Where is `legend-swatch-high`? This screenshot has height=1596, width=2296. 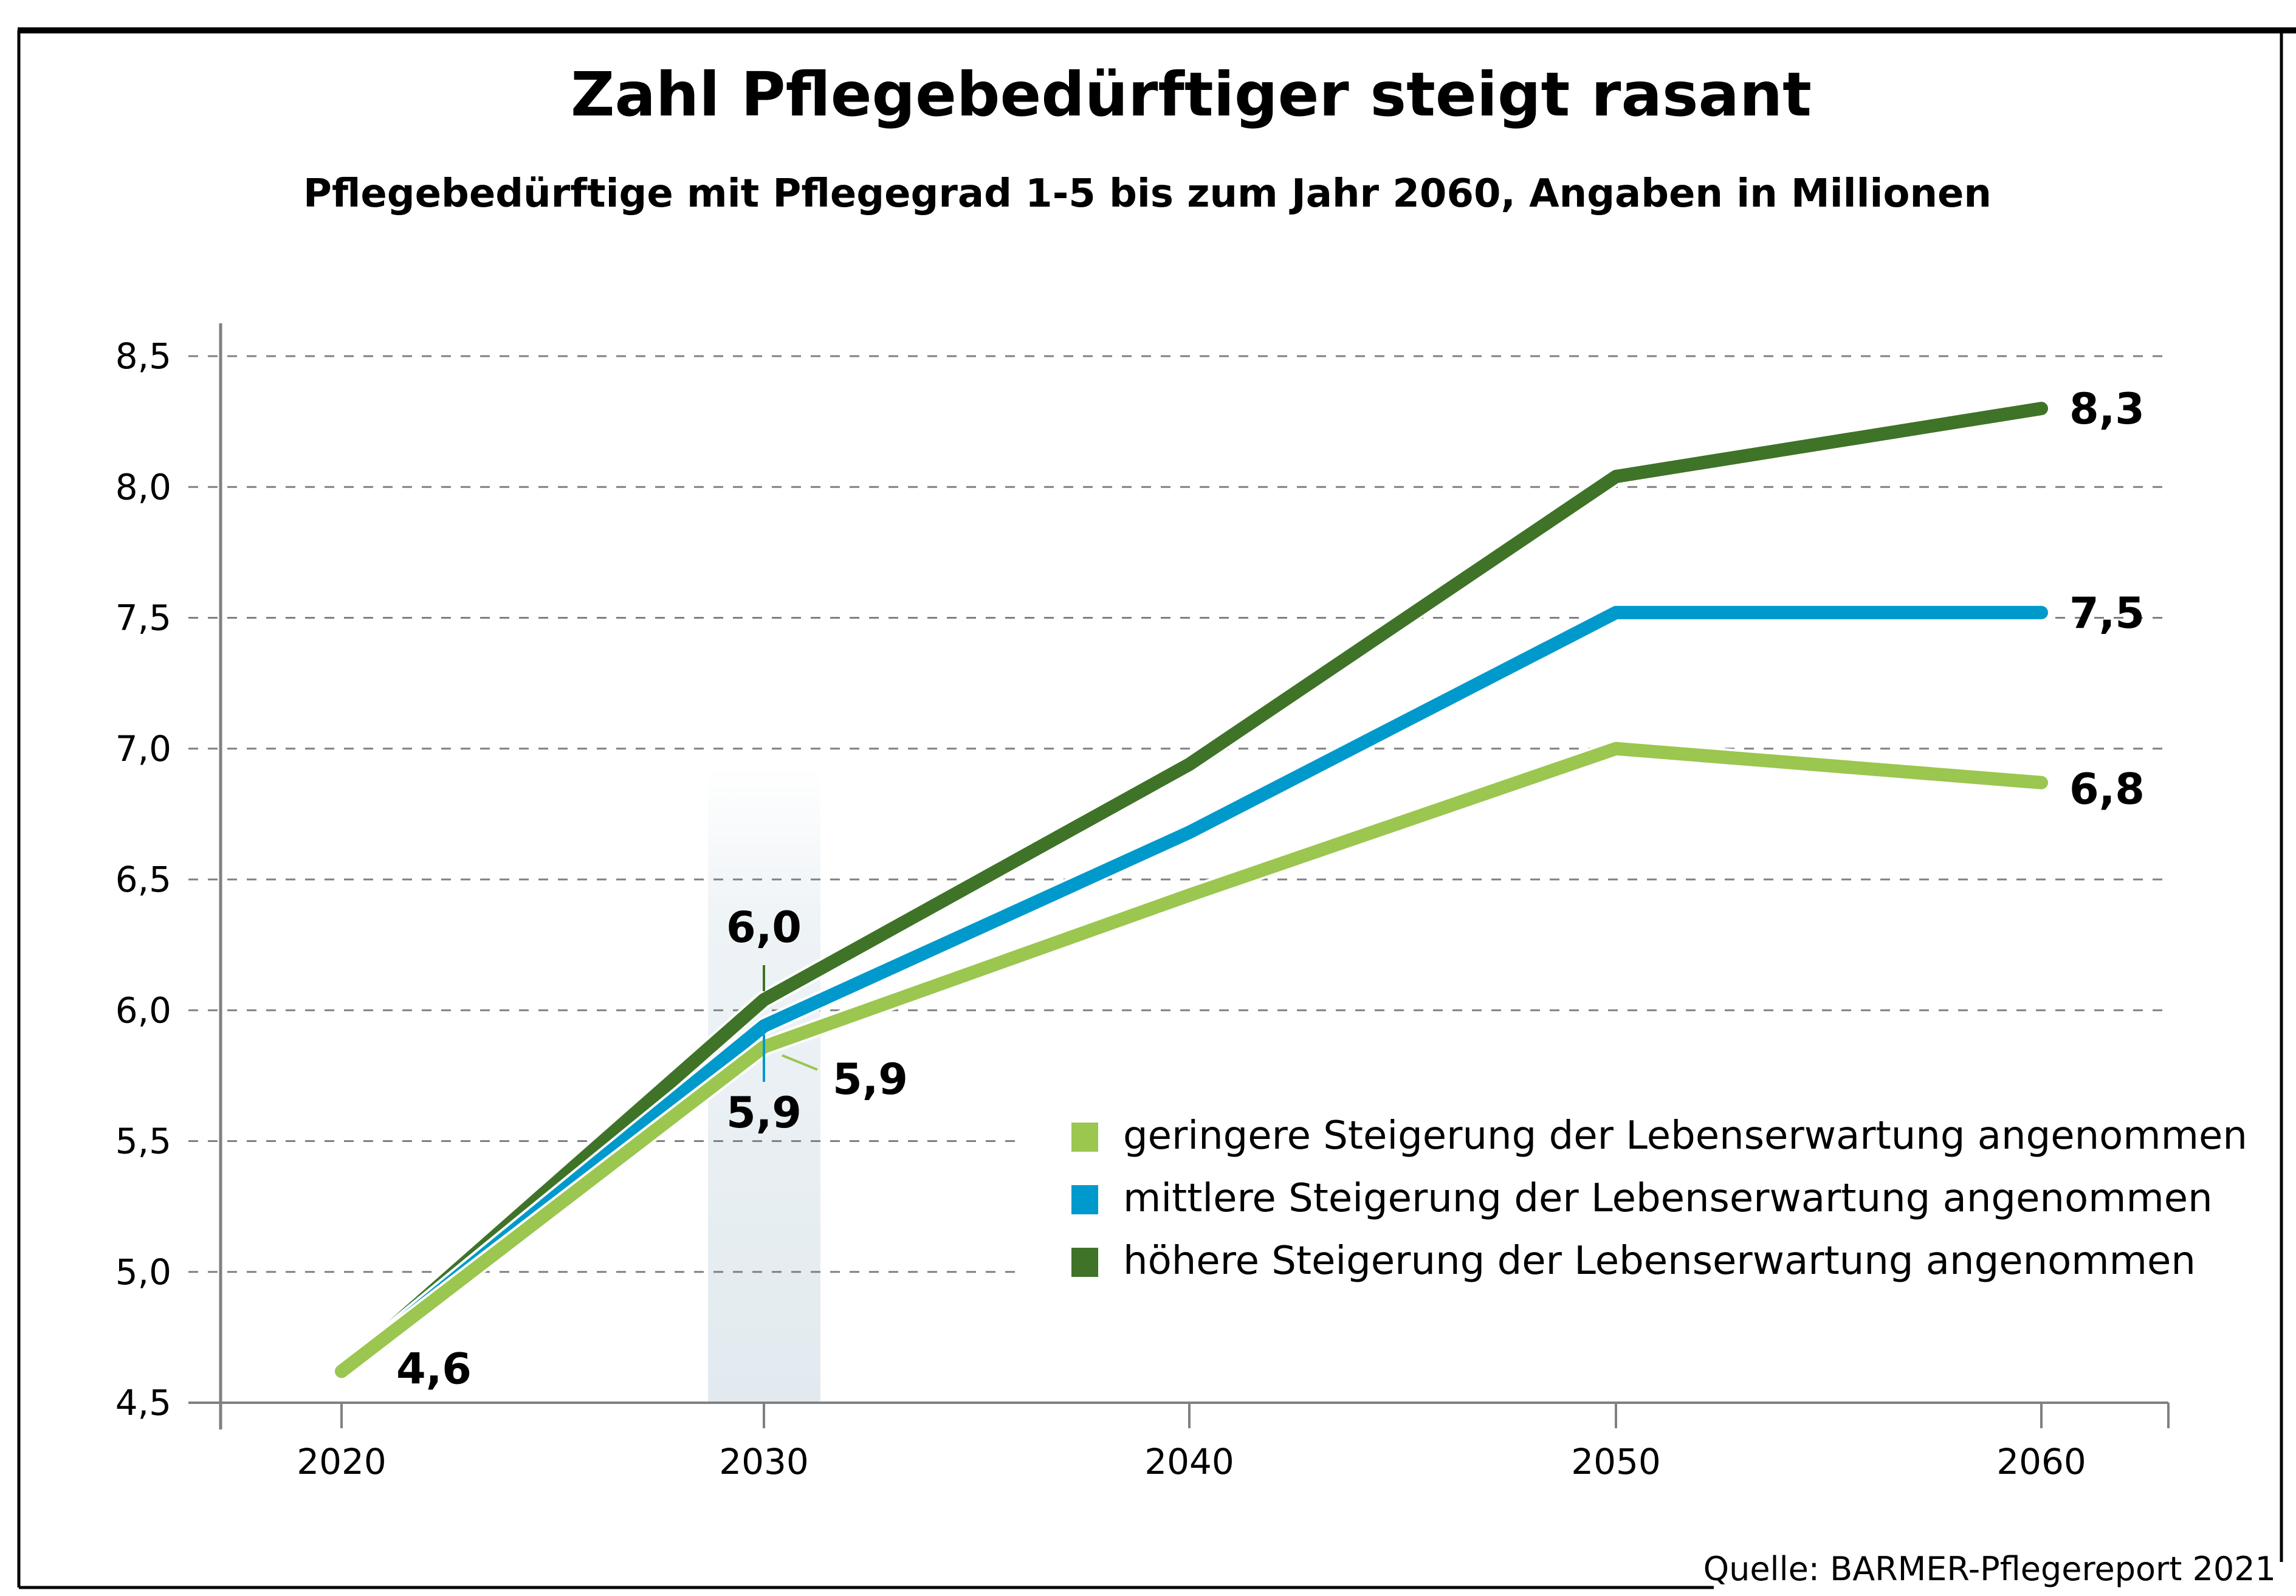 legend-swatch-high is located at coordinates (1084, 1263).